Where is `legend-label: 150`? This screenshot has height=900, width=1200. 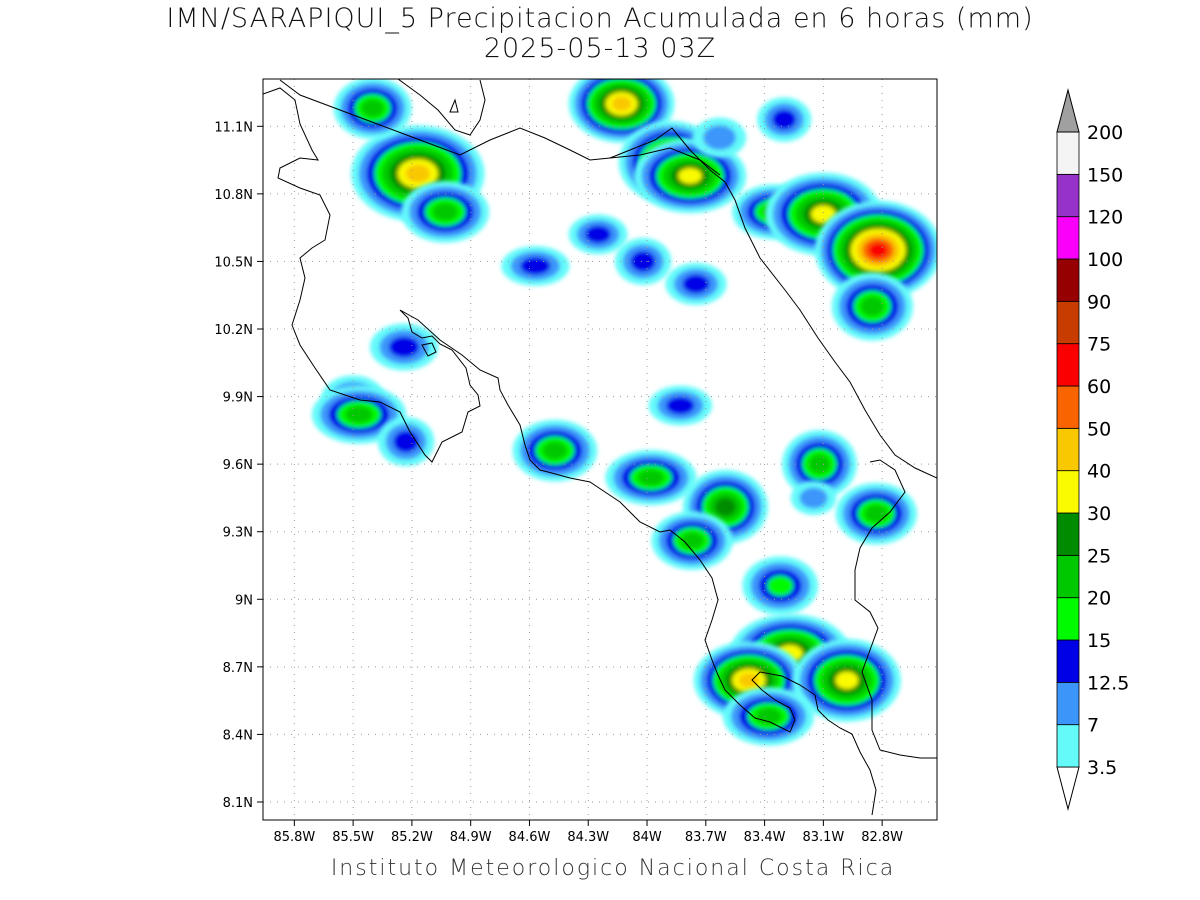 legend-label: 150 is located at coordinates (1105, 175).